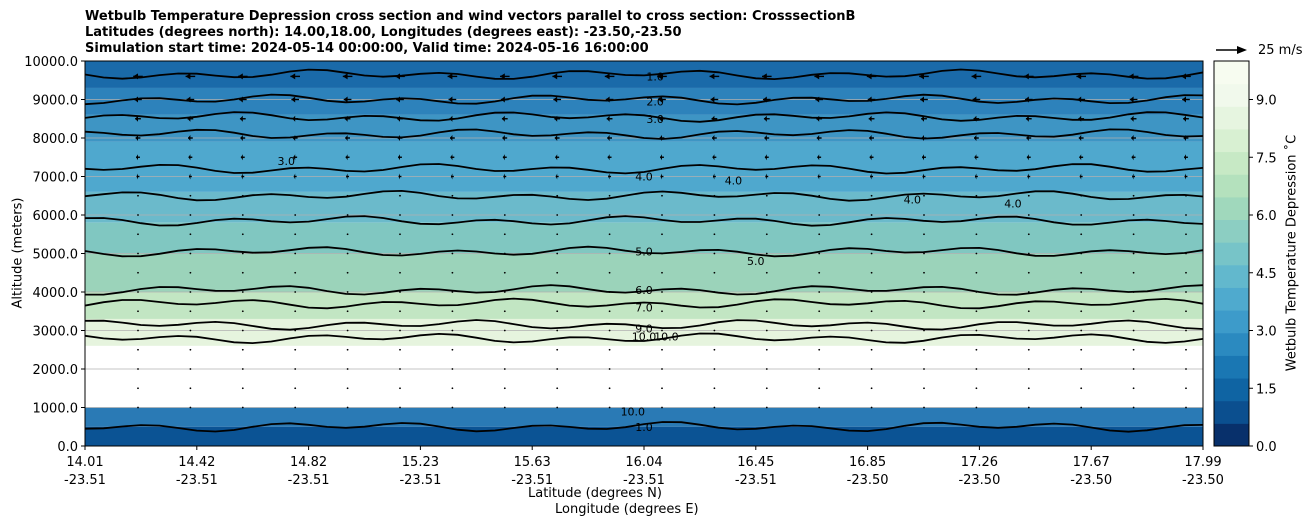 The width and height of the screenshot is (1312, 526). What do you see at coordinates (18, 253) in the screenshot?
I see `y-axis-label: Altitude (meters)` at bounding box center [18, 253].